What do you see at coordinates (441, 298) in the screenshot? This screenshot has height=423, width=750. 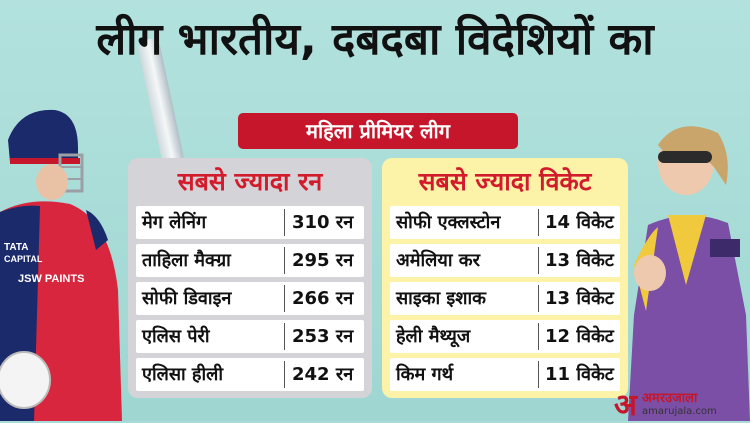 I see `player-name: साइका इशाक` at bounding box center [441, 298].